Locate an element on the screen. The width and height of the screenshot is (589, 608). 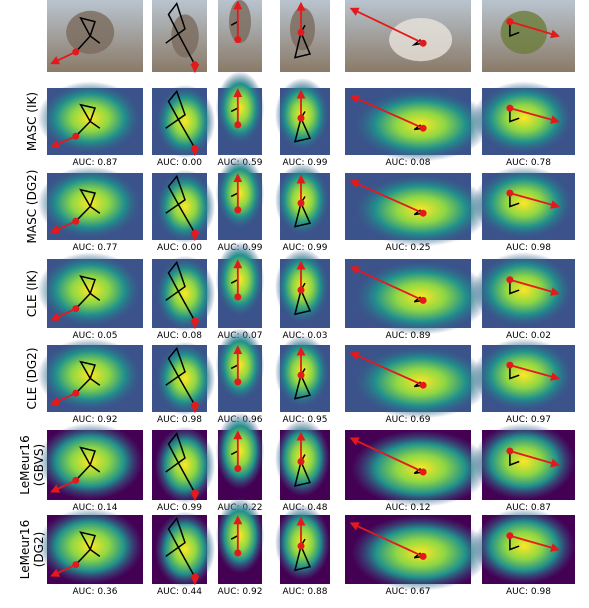
auc-label: AUC: 0.25 is located at coordinates (408, 248).